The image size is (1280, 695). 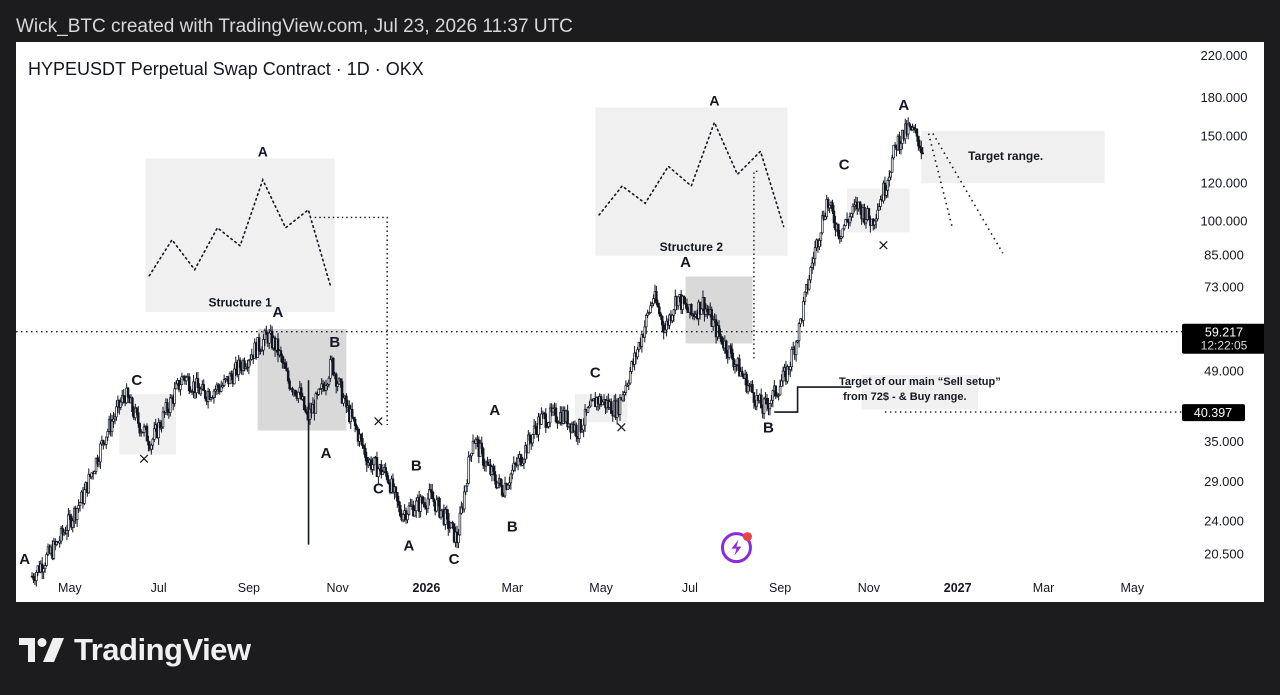 I want to click on y-tick-label: 35.000, so click(x=1224, y=441).